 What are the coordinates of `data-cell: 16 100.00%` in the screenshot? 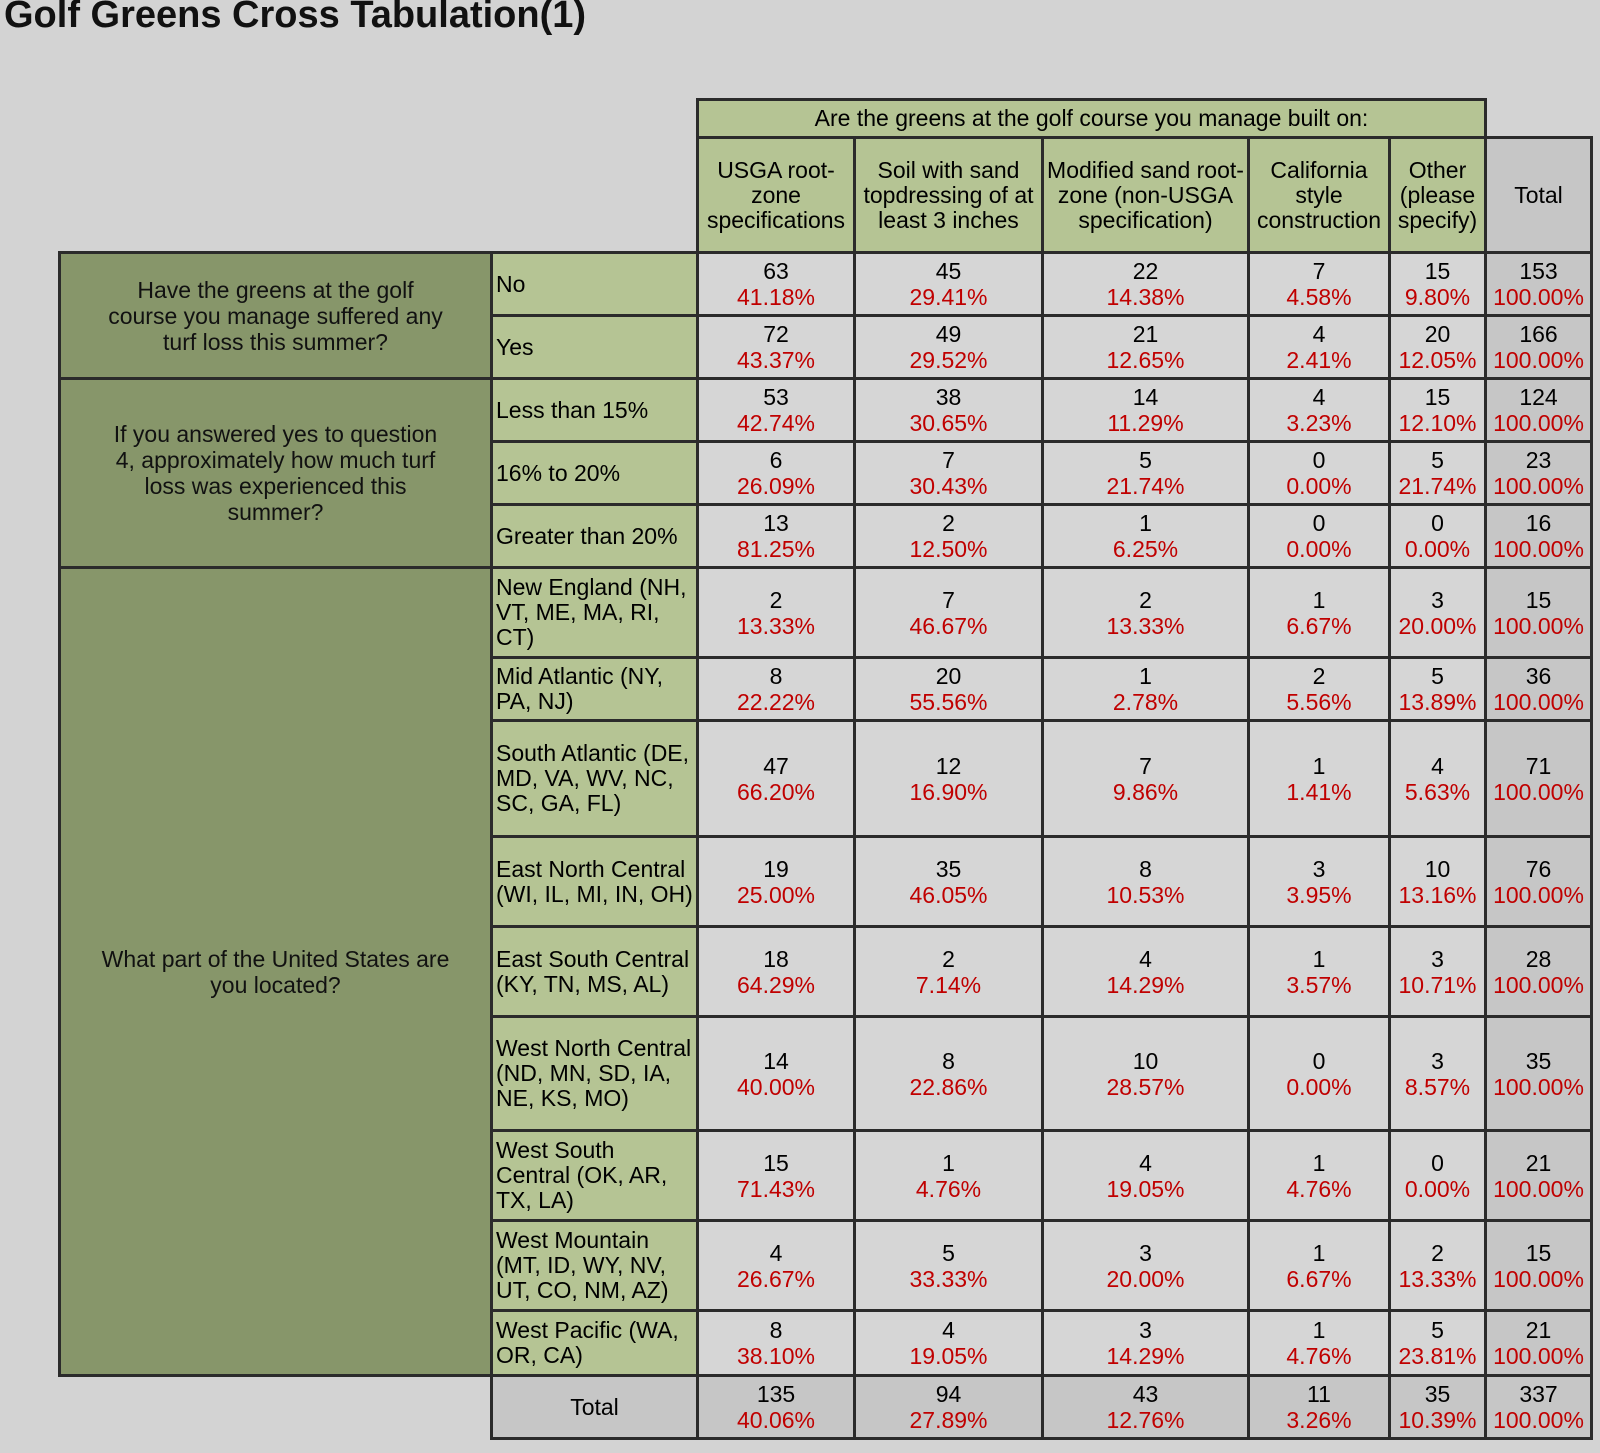 It's located at (1538, 536).